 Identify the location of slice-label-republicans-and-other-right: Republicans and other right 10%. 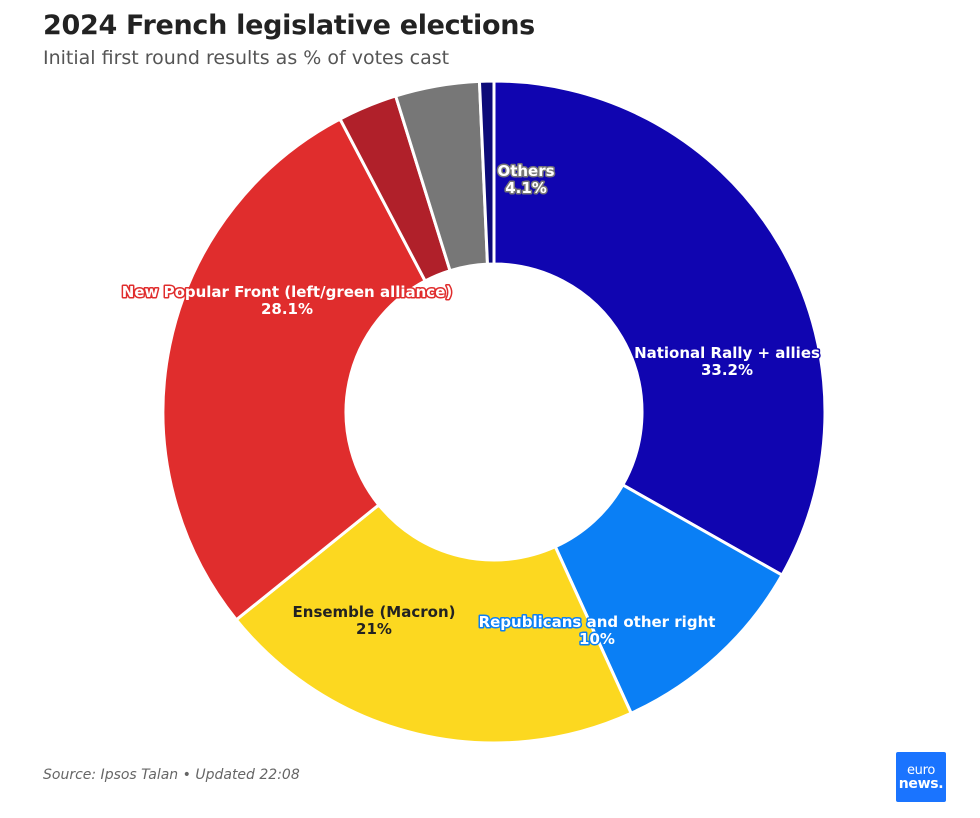
(597, 630).